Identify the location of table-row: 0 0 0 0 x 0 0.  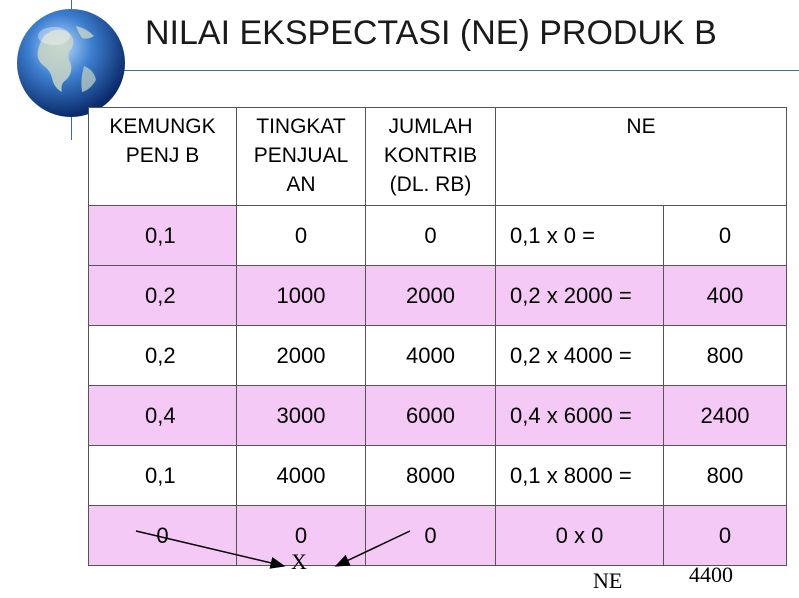
(437, 535).